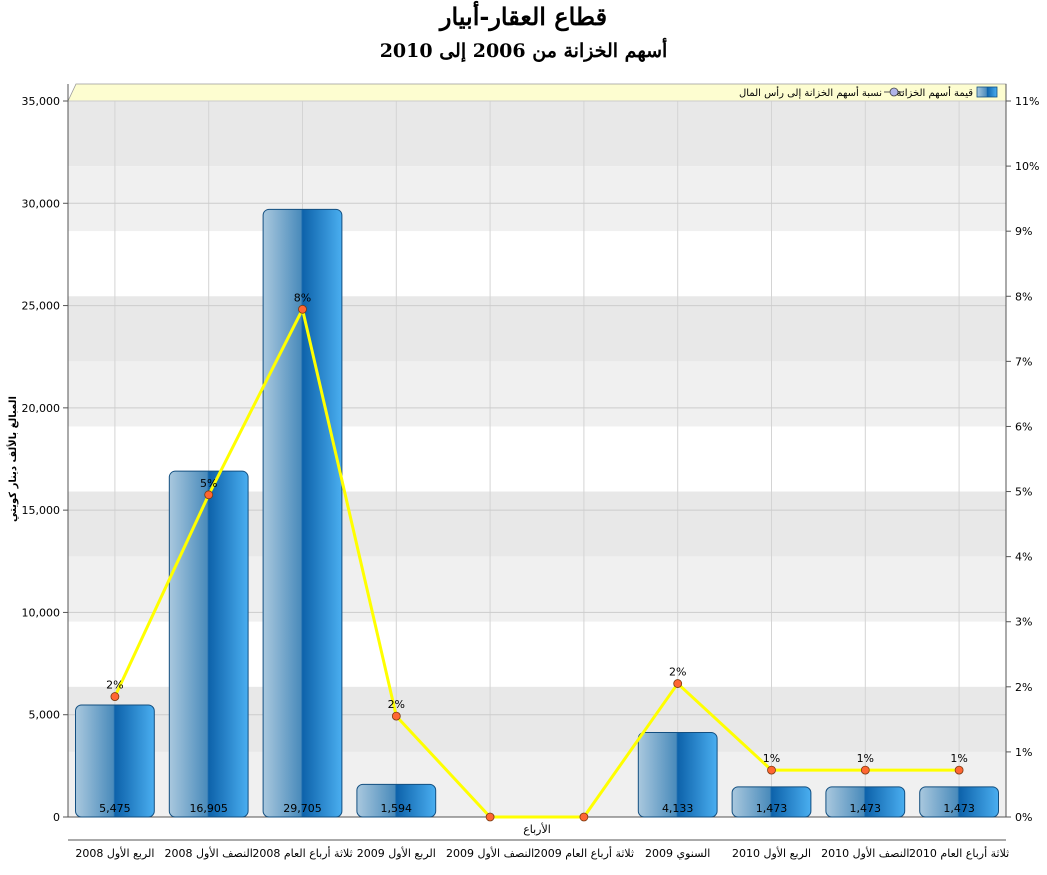  Describe the element at coordinates (987, 92) in the screenshot. I see `legend-swatch-bars` at that location.